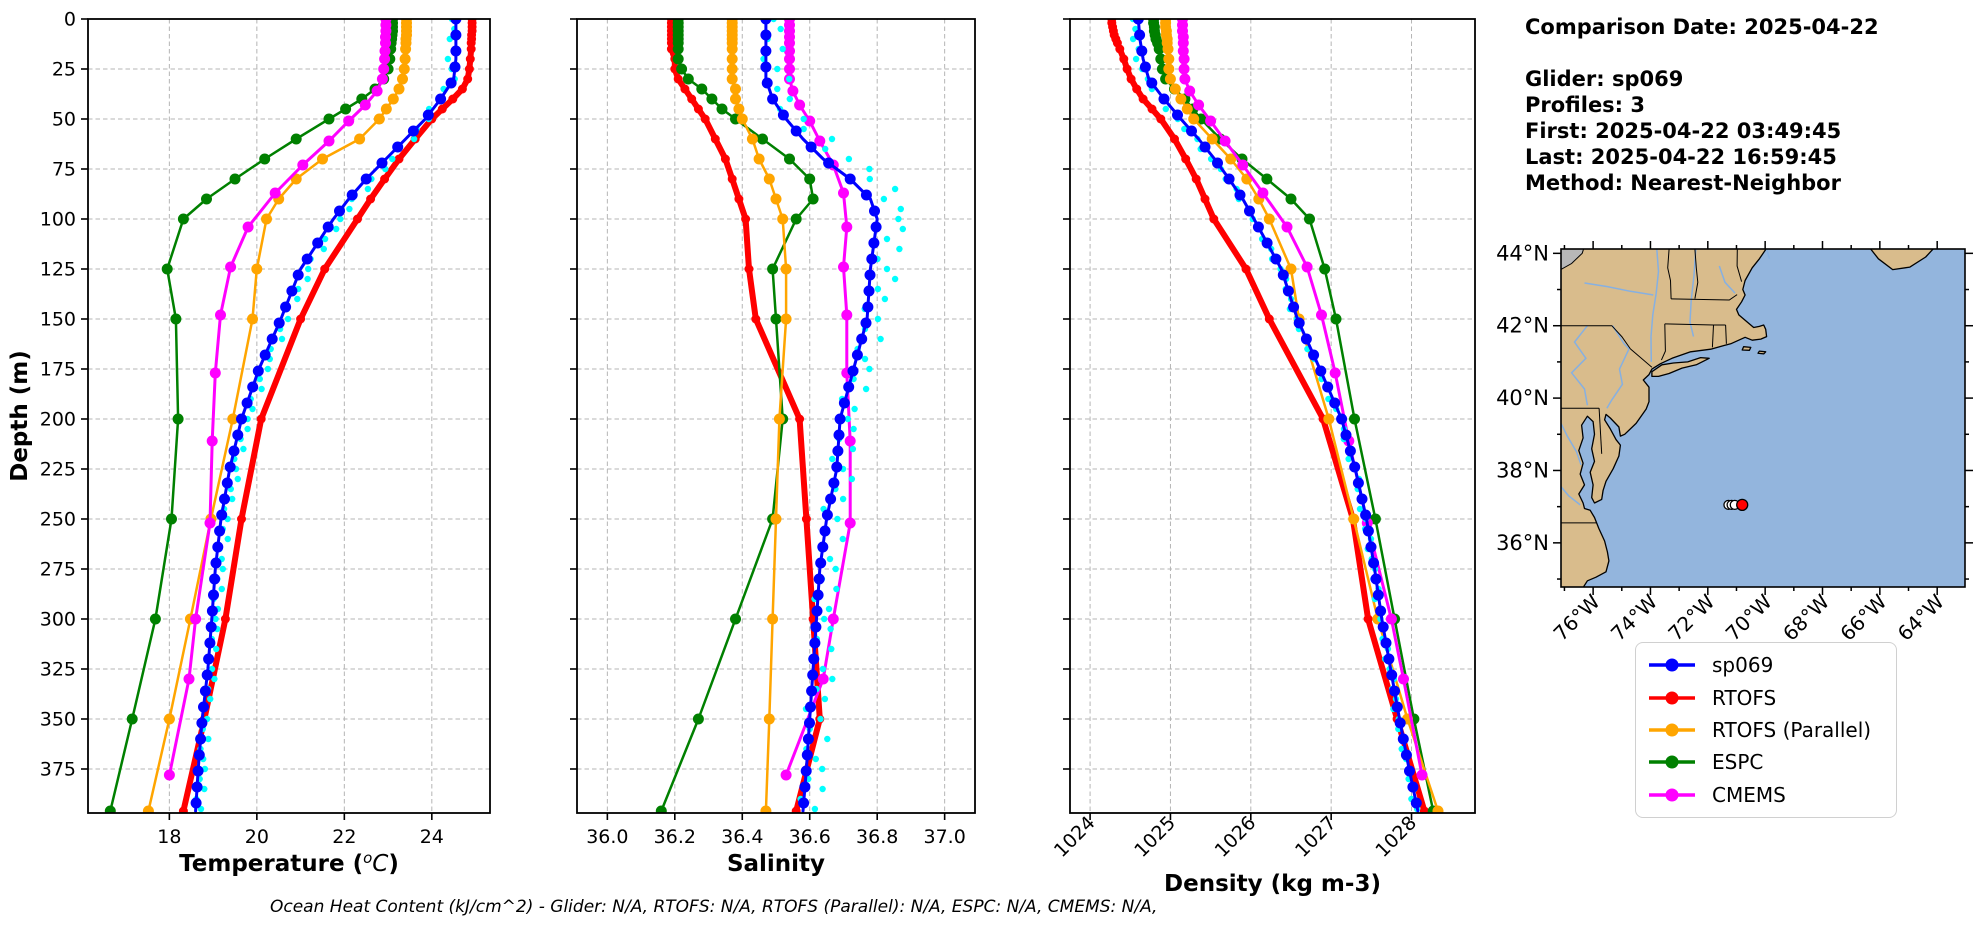 The width and height of the screenshot is (1980, 934). What do you see at coordinates (944, 837) in the screenshot?
I see `xtick-label: 37.0` at bounding box center [944, 837].